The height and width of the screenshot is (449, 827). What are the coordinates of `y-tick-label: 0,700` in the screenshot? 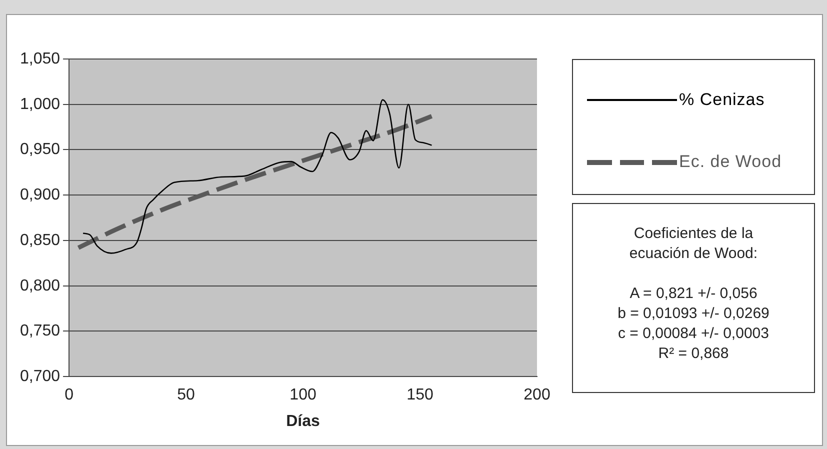 It's located at (40, 377).